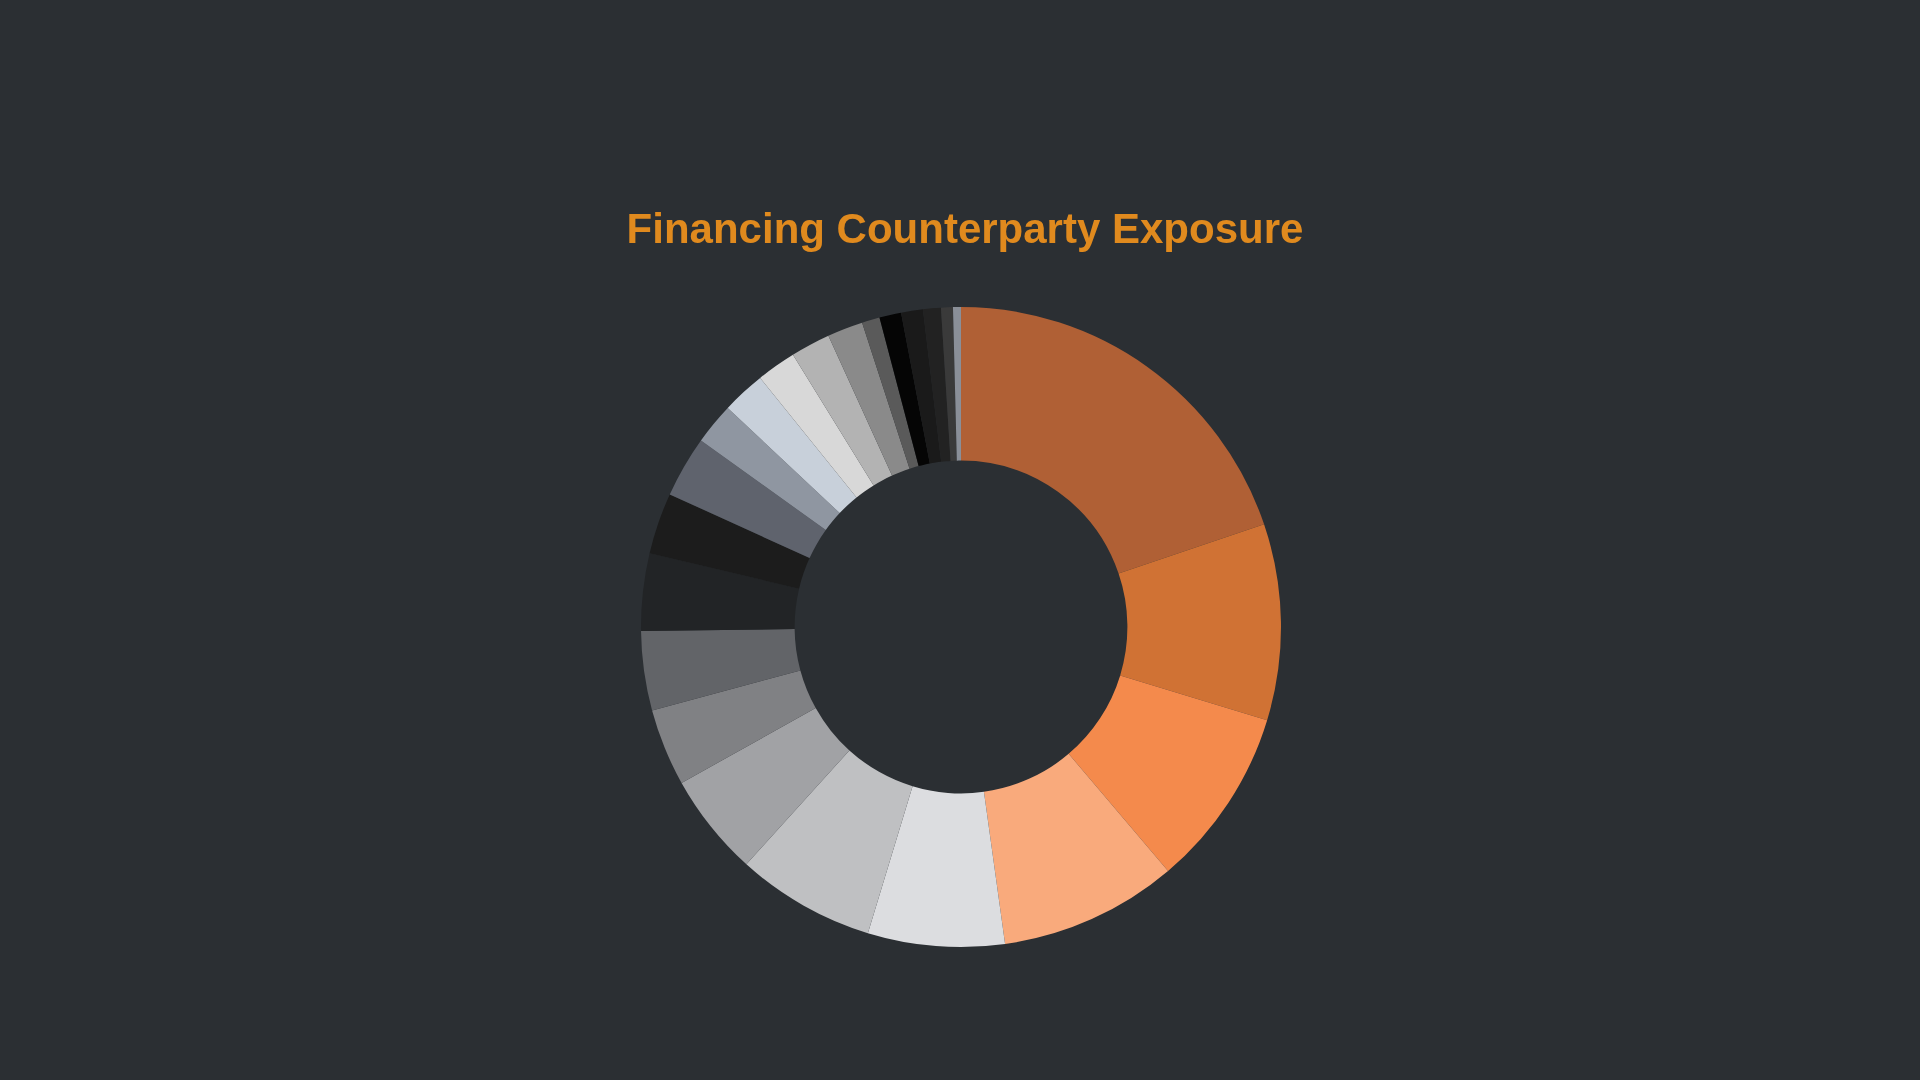 The image size is (1920, 1080). I want to click on chart-title: Financing Counterparty Exposure, so click(965, 229).